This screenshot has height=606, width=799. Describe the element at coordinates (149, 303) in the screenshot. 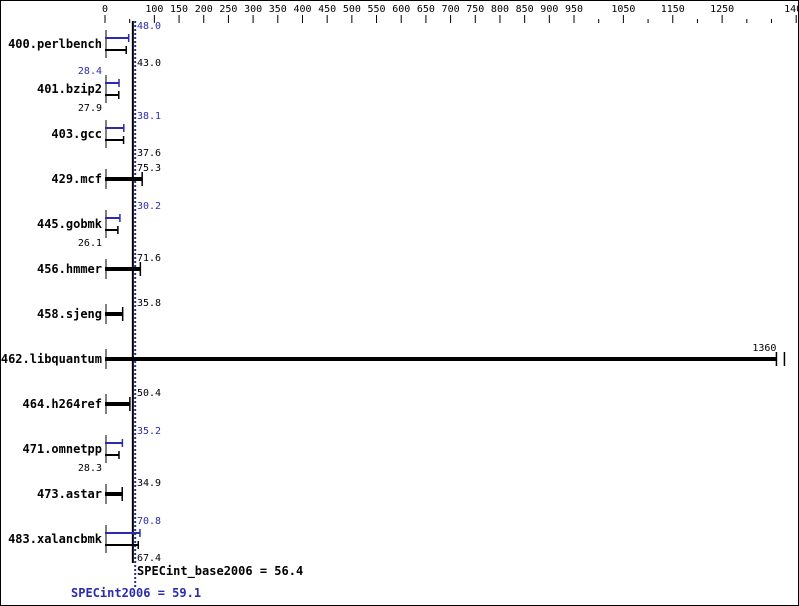

I see `base-value-label: 35.8` at that location.